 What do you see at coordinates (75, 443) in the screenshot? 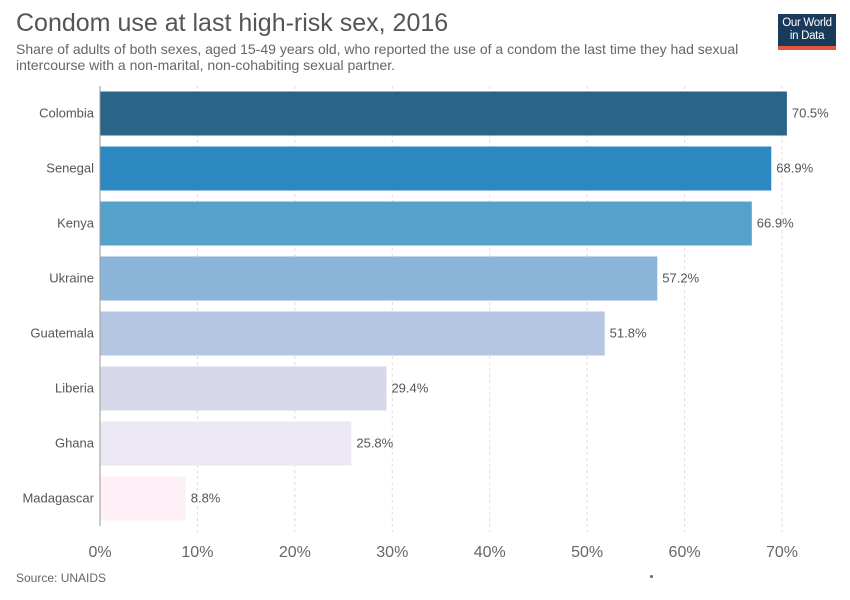
I see `category-label: Ghana` at bounding box center [75, 443].